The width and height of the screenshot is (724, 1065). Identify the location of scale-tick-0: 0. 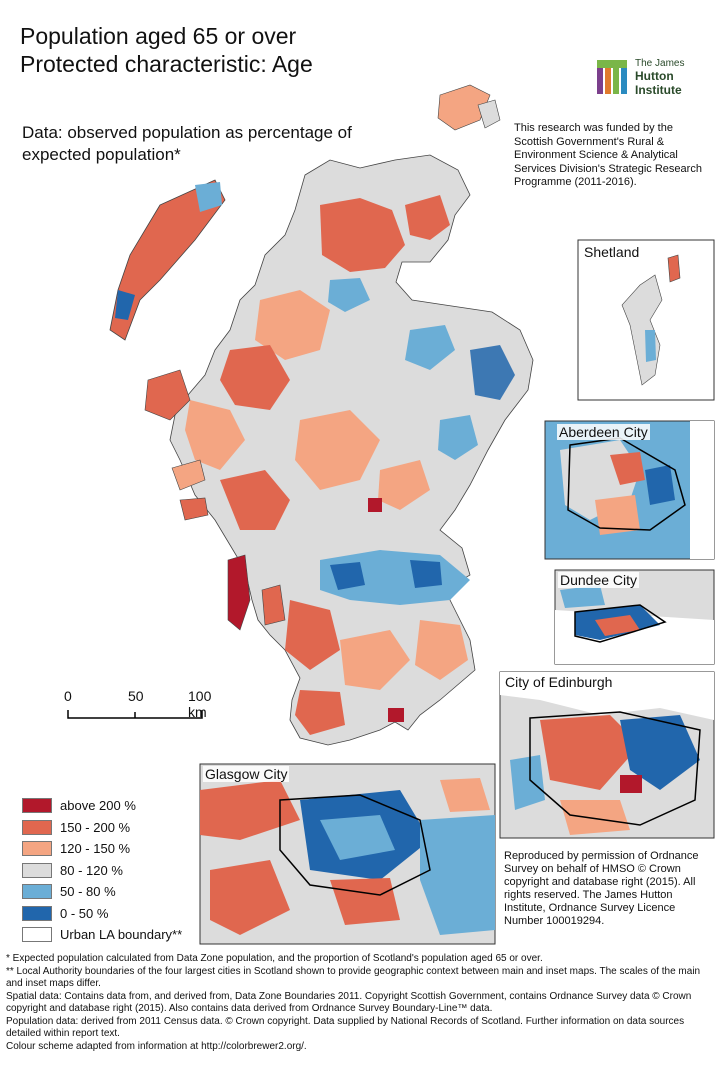
(68, 696).